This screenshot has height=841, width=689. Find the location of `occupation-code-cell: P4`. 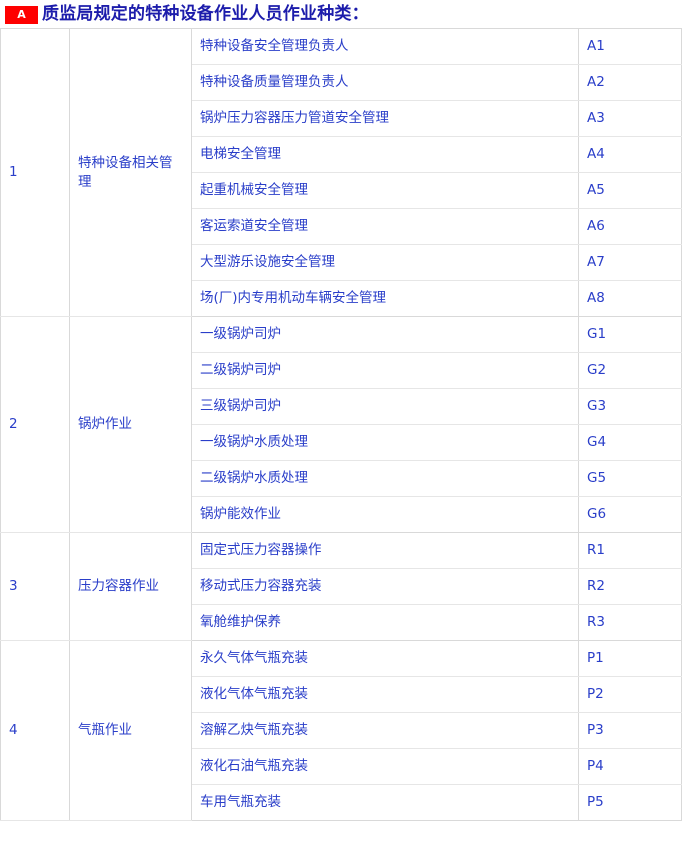

occupation-code-cell: P4 is located at coordinates (630, 766).